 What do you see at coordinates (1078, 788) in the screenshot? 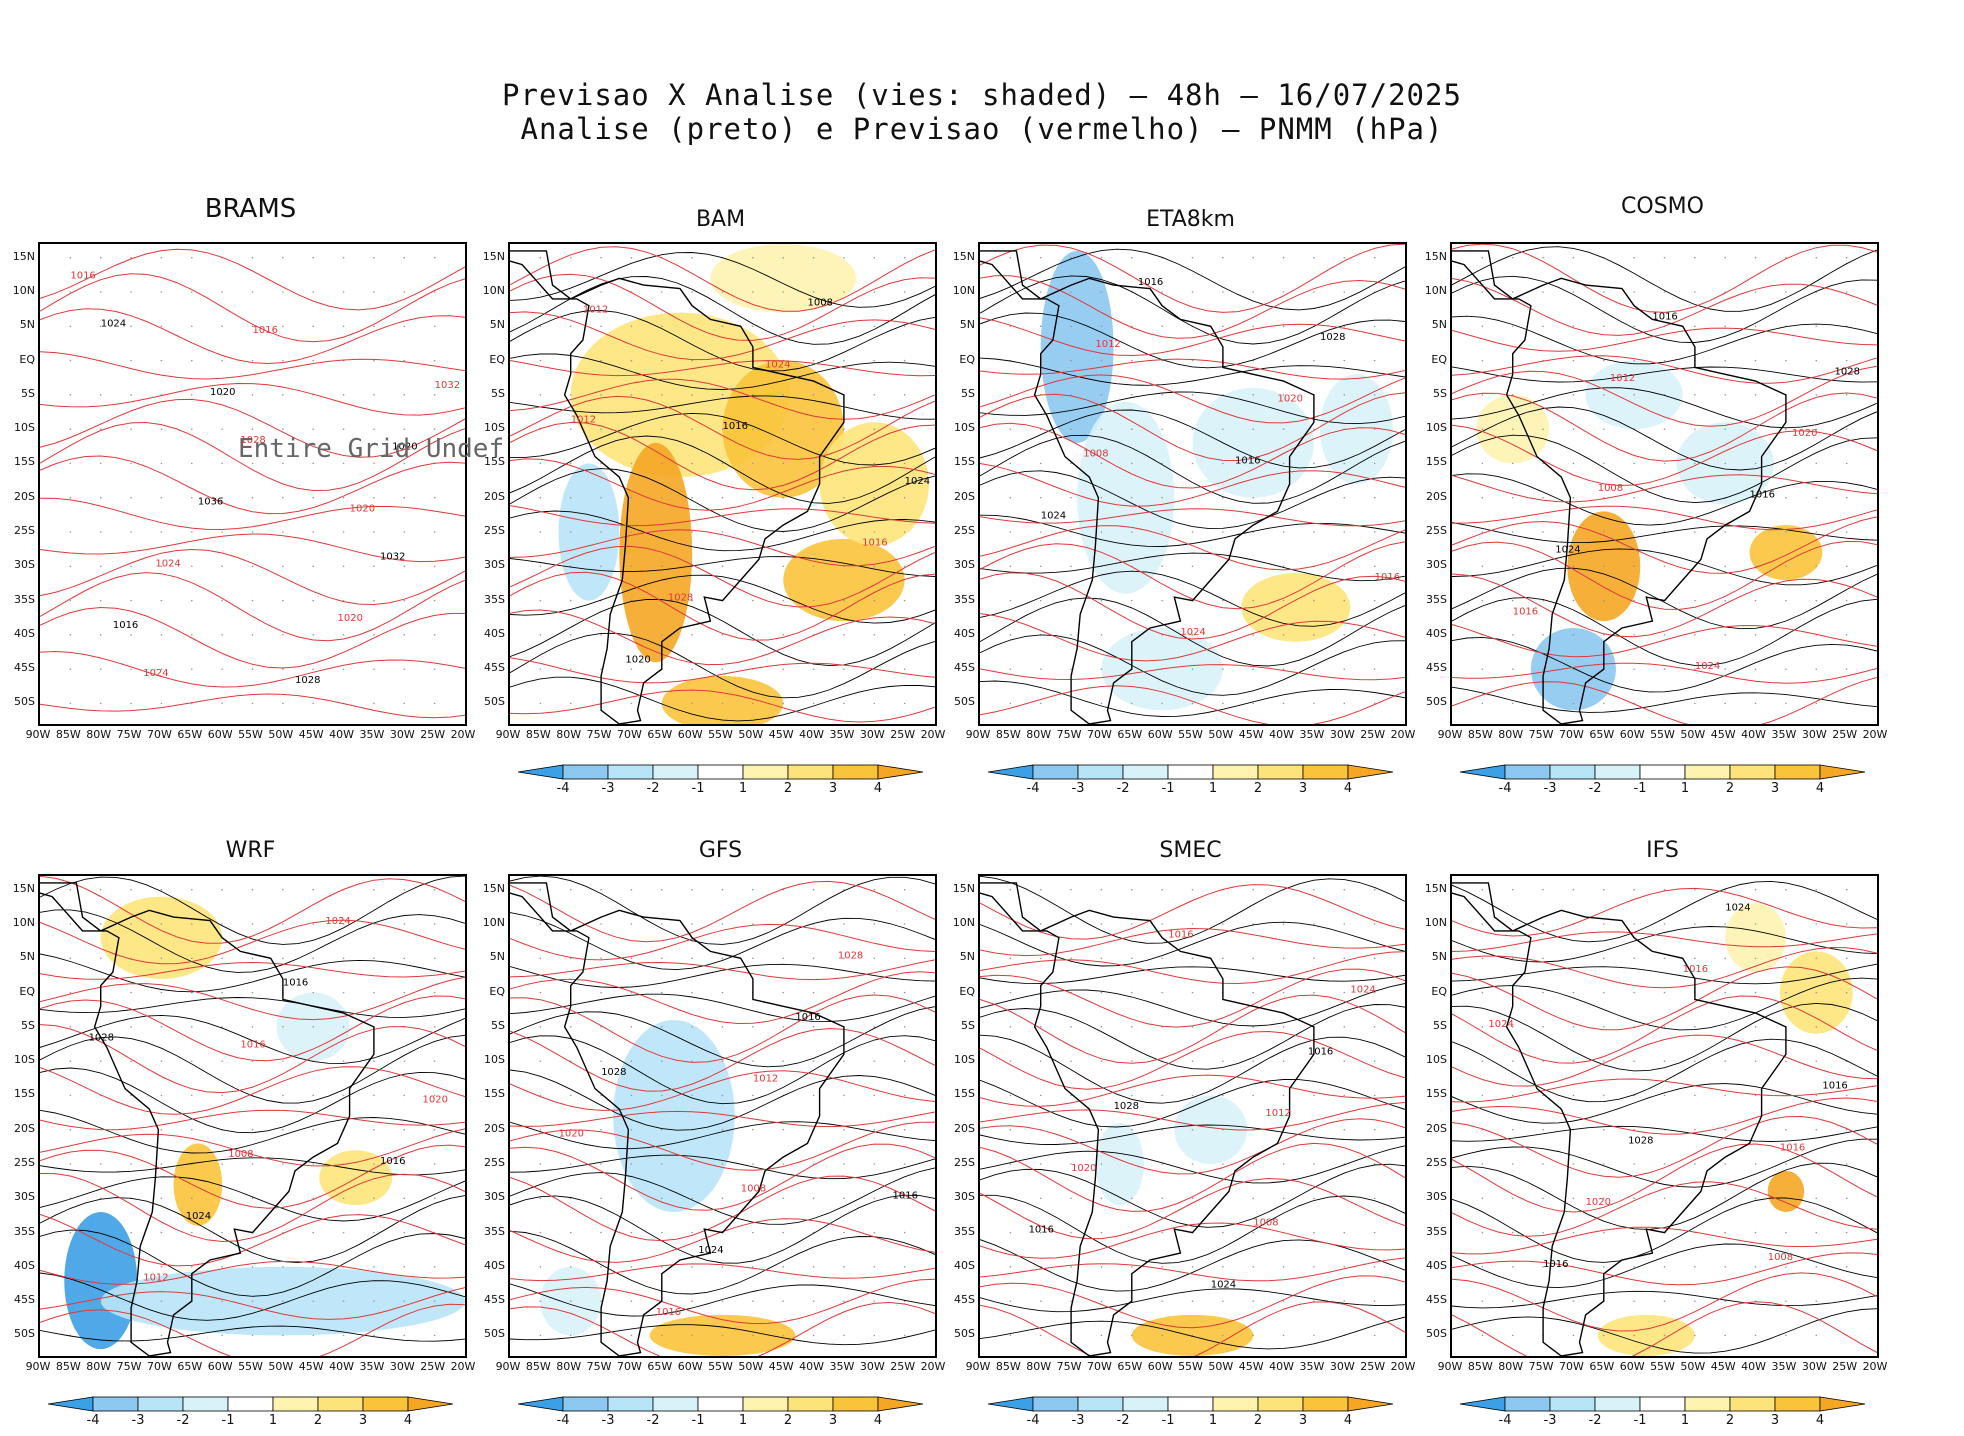
I see `colorbar-label: -3` at bounding box center [1078, 788].